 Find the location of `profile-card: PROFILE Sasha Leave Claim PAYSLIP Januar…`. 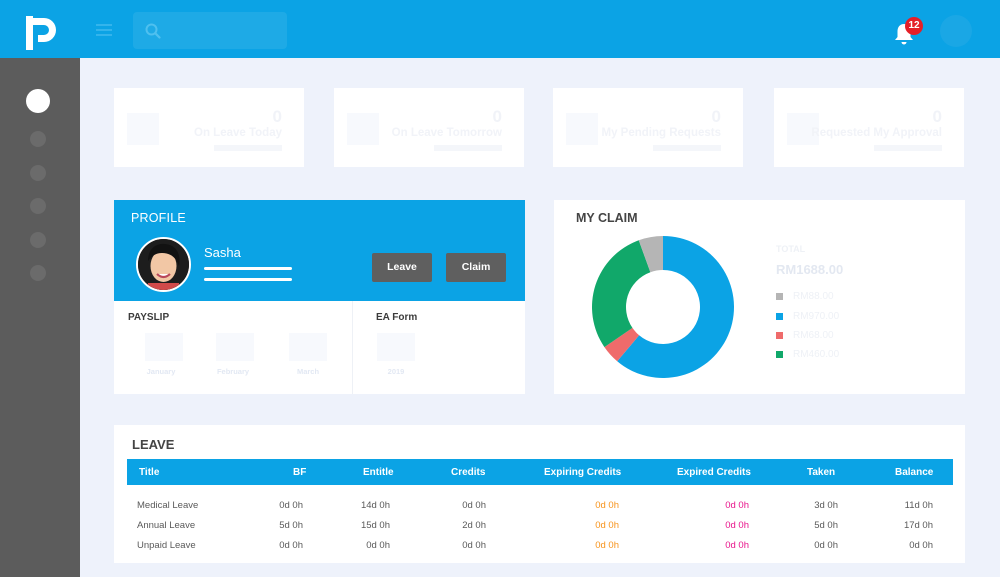

profile-card: PROFILE Sasha Leave Claim PAYSLIP Januar… is located at coordinates (319, 297).